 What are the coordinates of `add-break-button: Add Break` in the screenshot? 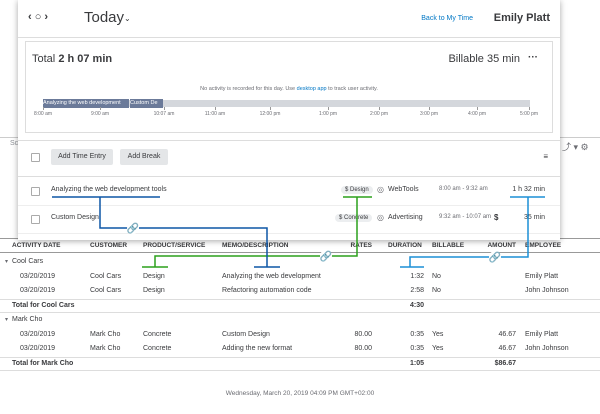 It's located at (144, 157).